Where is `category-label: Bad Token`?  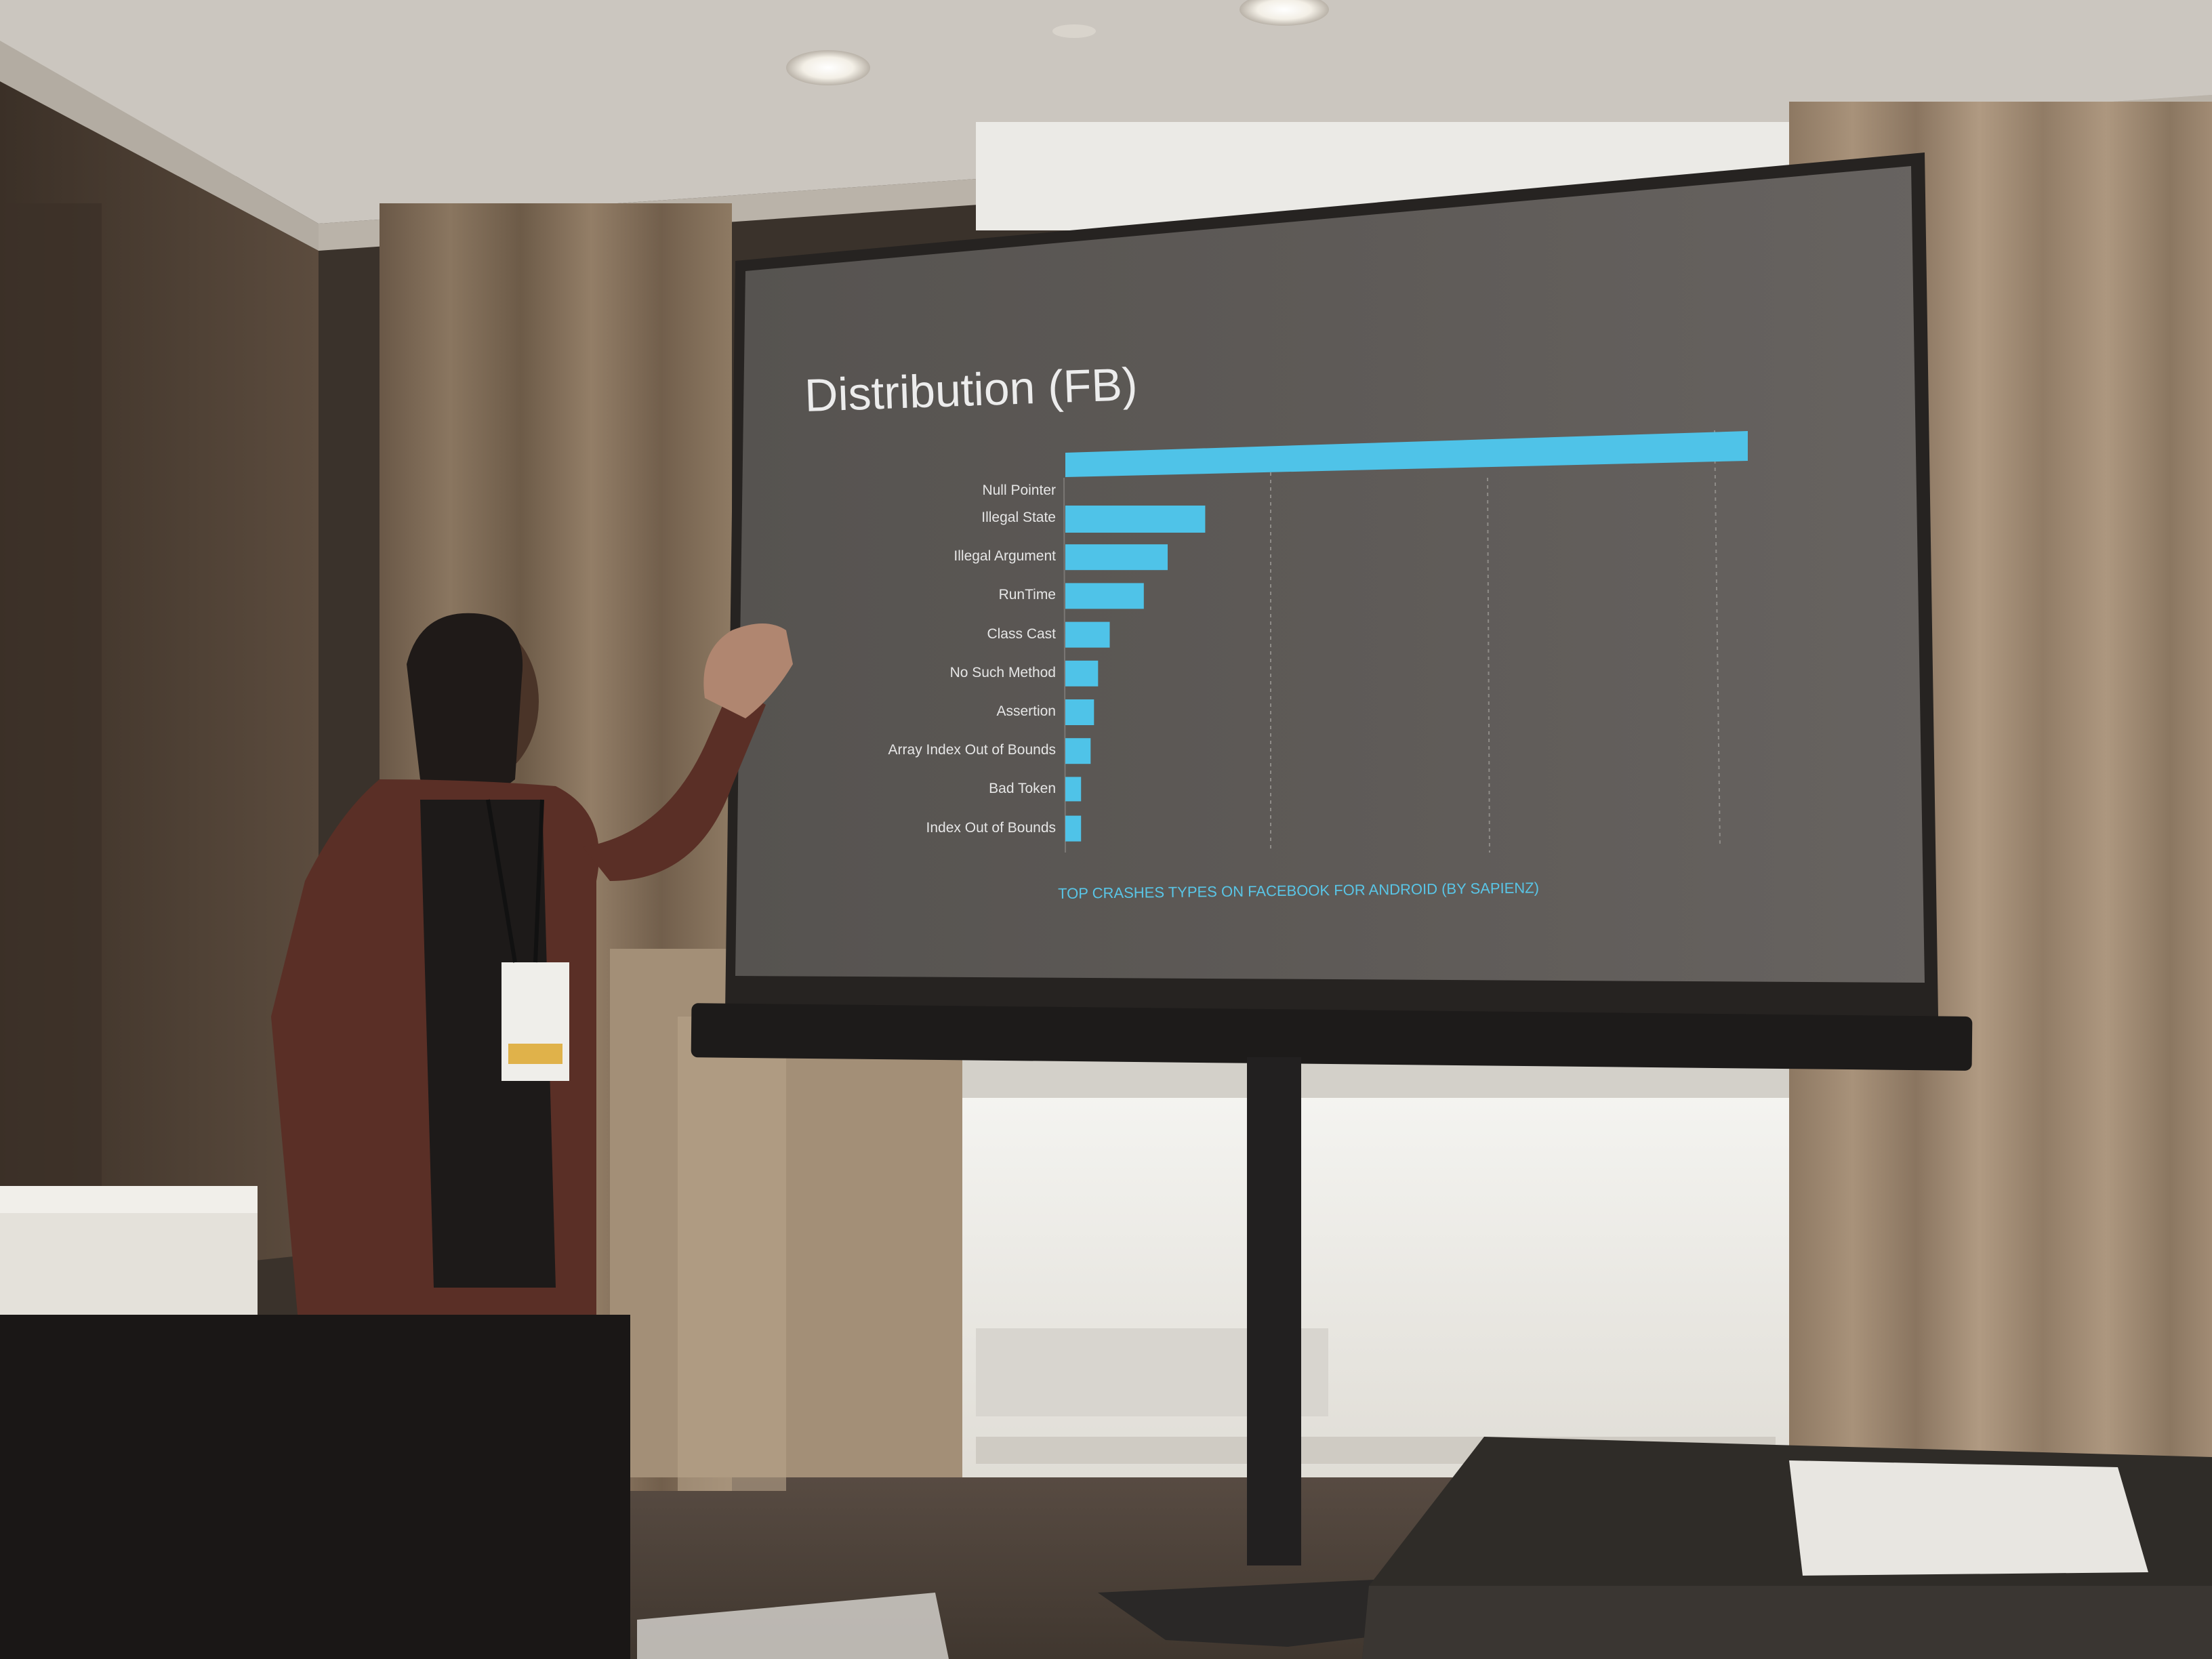
category-label: Bad Token is located at coordinates (1022, 789).